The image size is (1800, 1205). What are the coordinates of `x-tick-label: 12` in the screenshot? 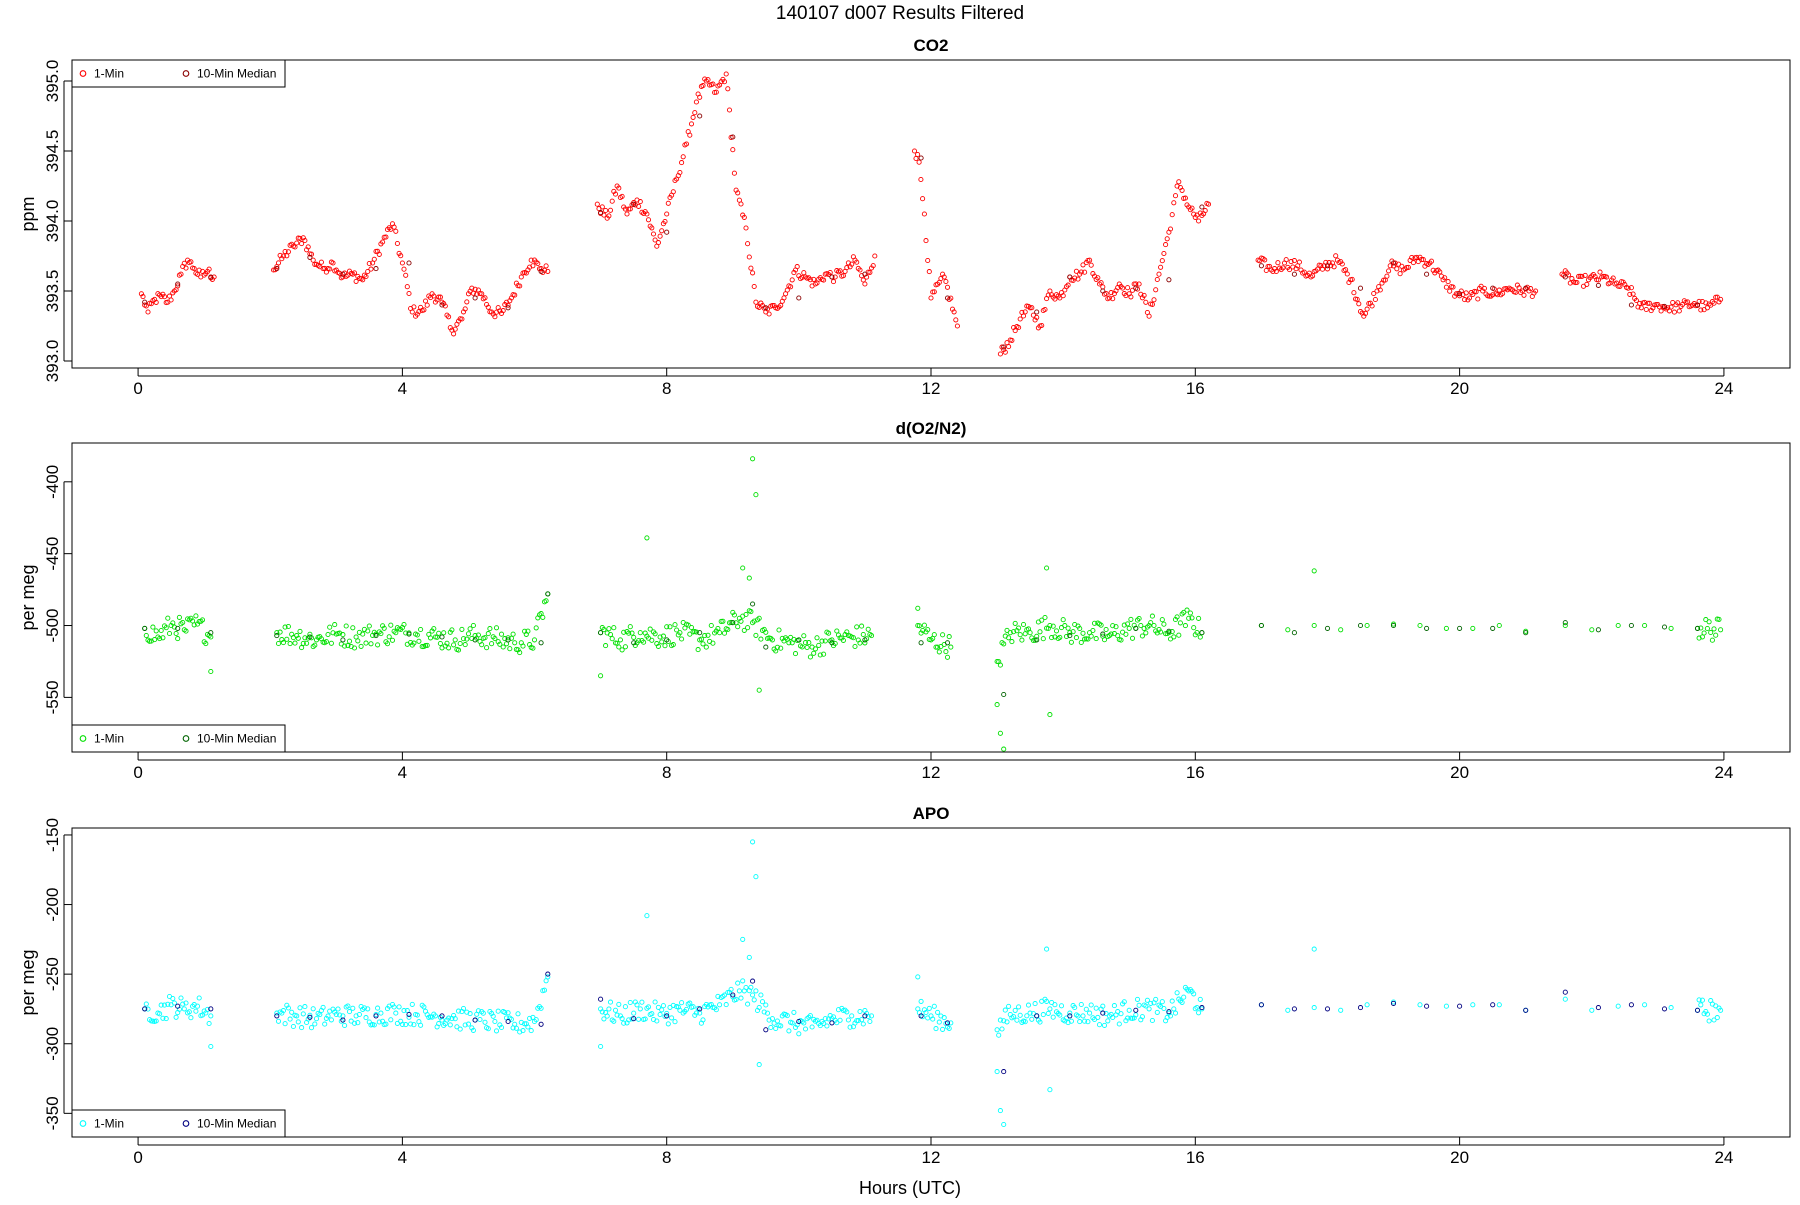 It's located at (931, 1157).